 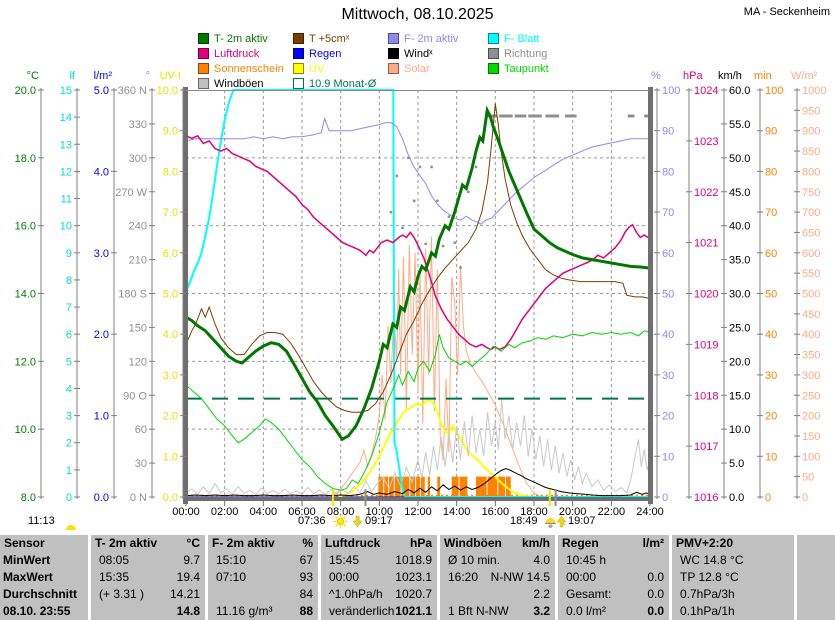 I want to click on column-header: Regen, so click(x=580, y=543).